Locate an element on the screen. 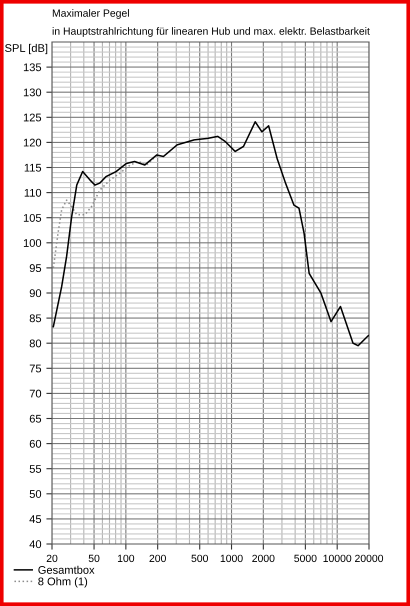 The width and height of the screenshot is (410, 606). y-tick-label: 130 is located at coordinates (33, 92).